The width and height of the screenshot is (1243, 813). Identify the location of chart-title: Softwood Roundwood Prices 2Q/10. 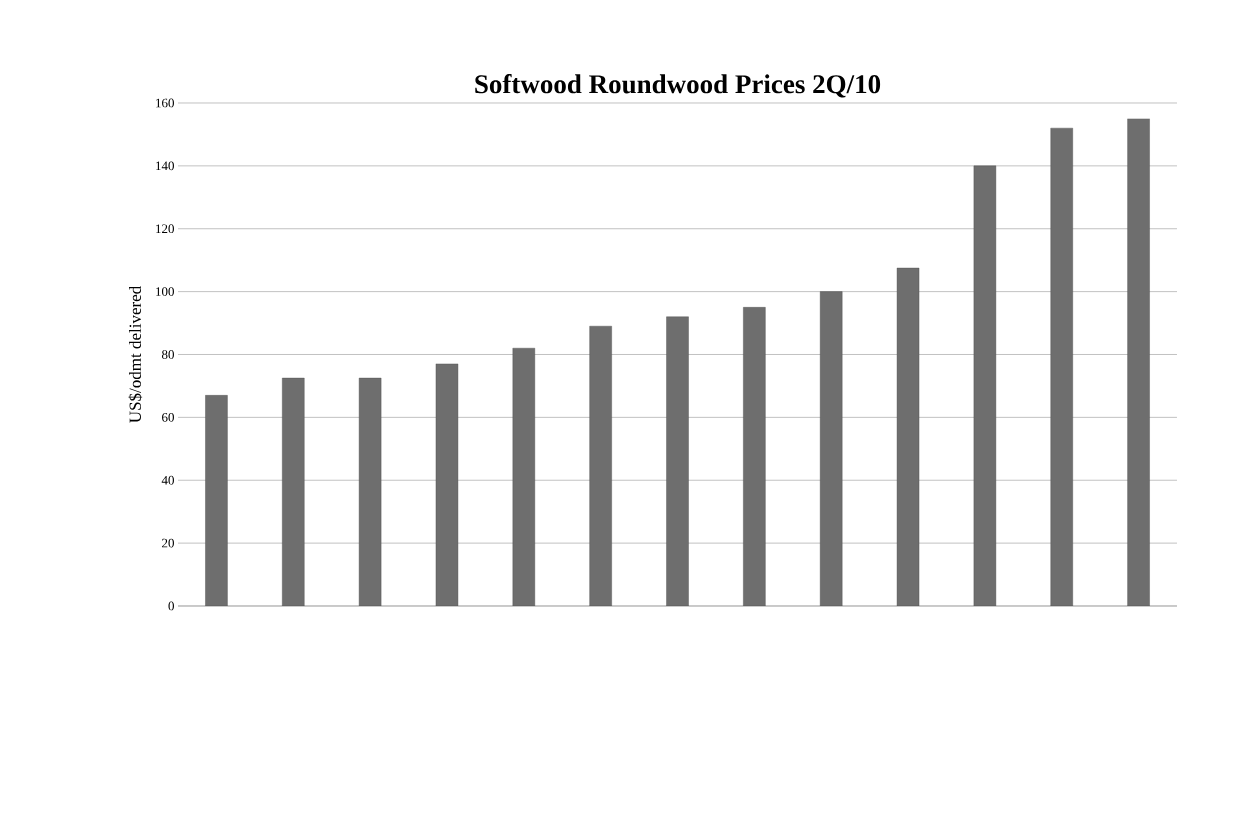
(678, 86).